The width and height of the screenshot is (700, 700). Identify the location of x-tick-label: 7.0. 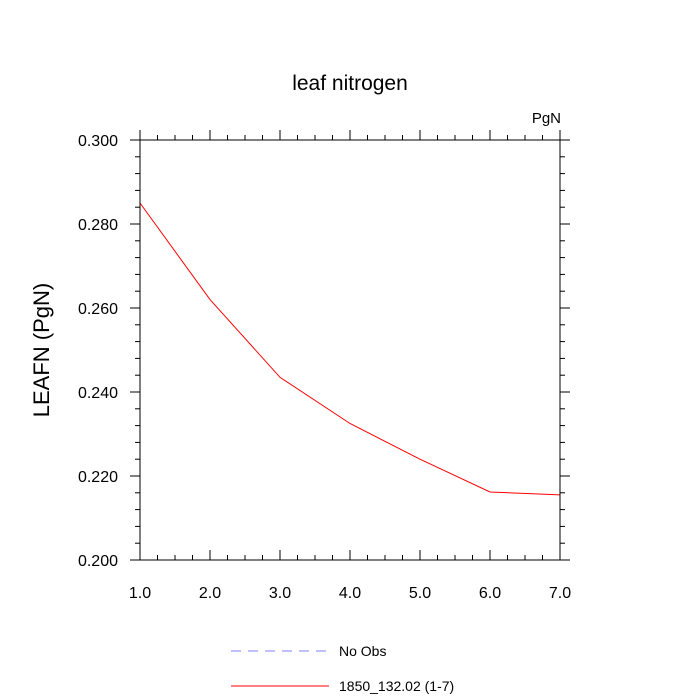
(560, 593).